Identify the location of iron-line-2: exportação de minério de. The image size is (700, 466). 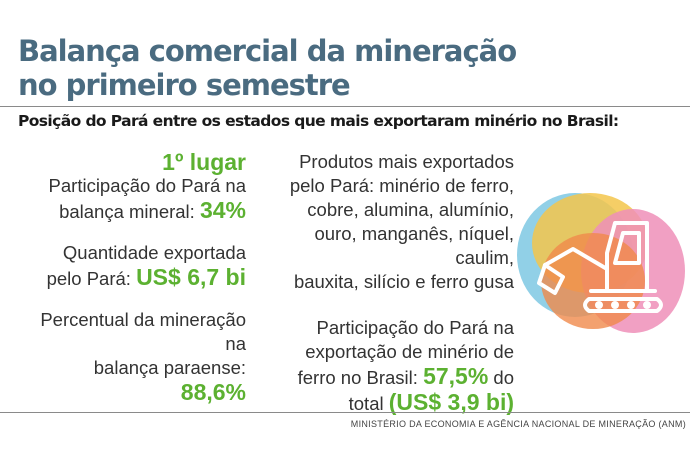
(409, 351).